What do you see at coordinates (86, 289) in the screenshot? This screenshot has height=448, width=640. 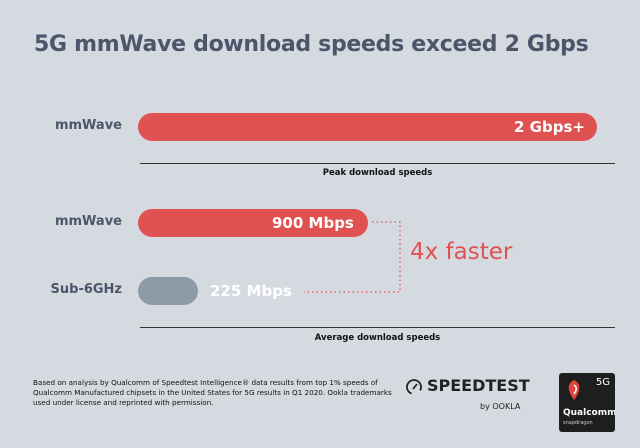 I see `category-label-sub6: Sub-6GHz` at bounding box center [86, 289].